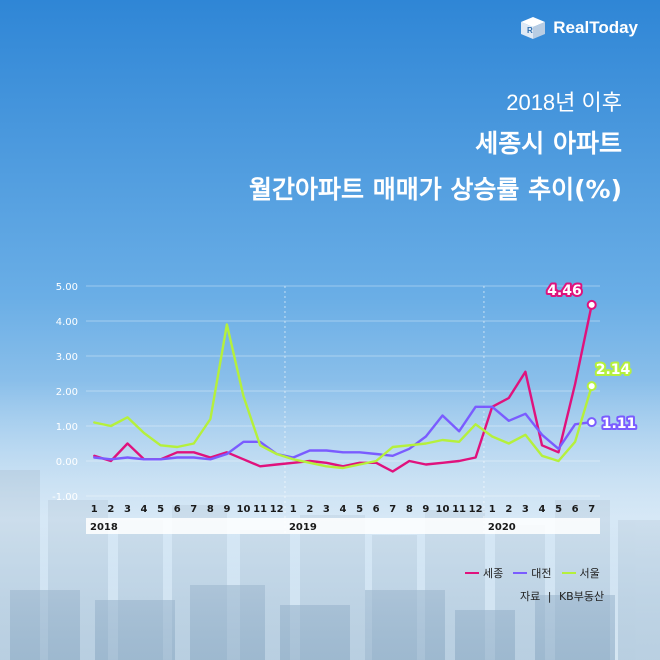  Describe the element at coordinates (104, 527) in the screenshot. I see `year-label: 2018` at that location.